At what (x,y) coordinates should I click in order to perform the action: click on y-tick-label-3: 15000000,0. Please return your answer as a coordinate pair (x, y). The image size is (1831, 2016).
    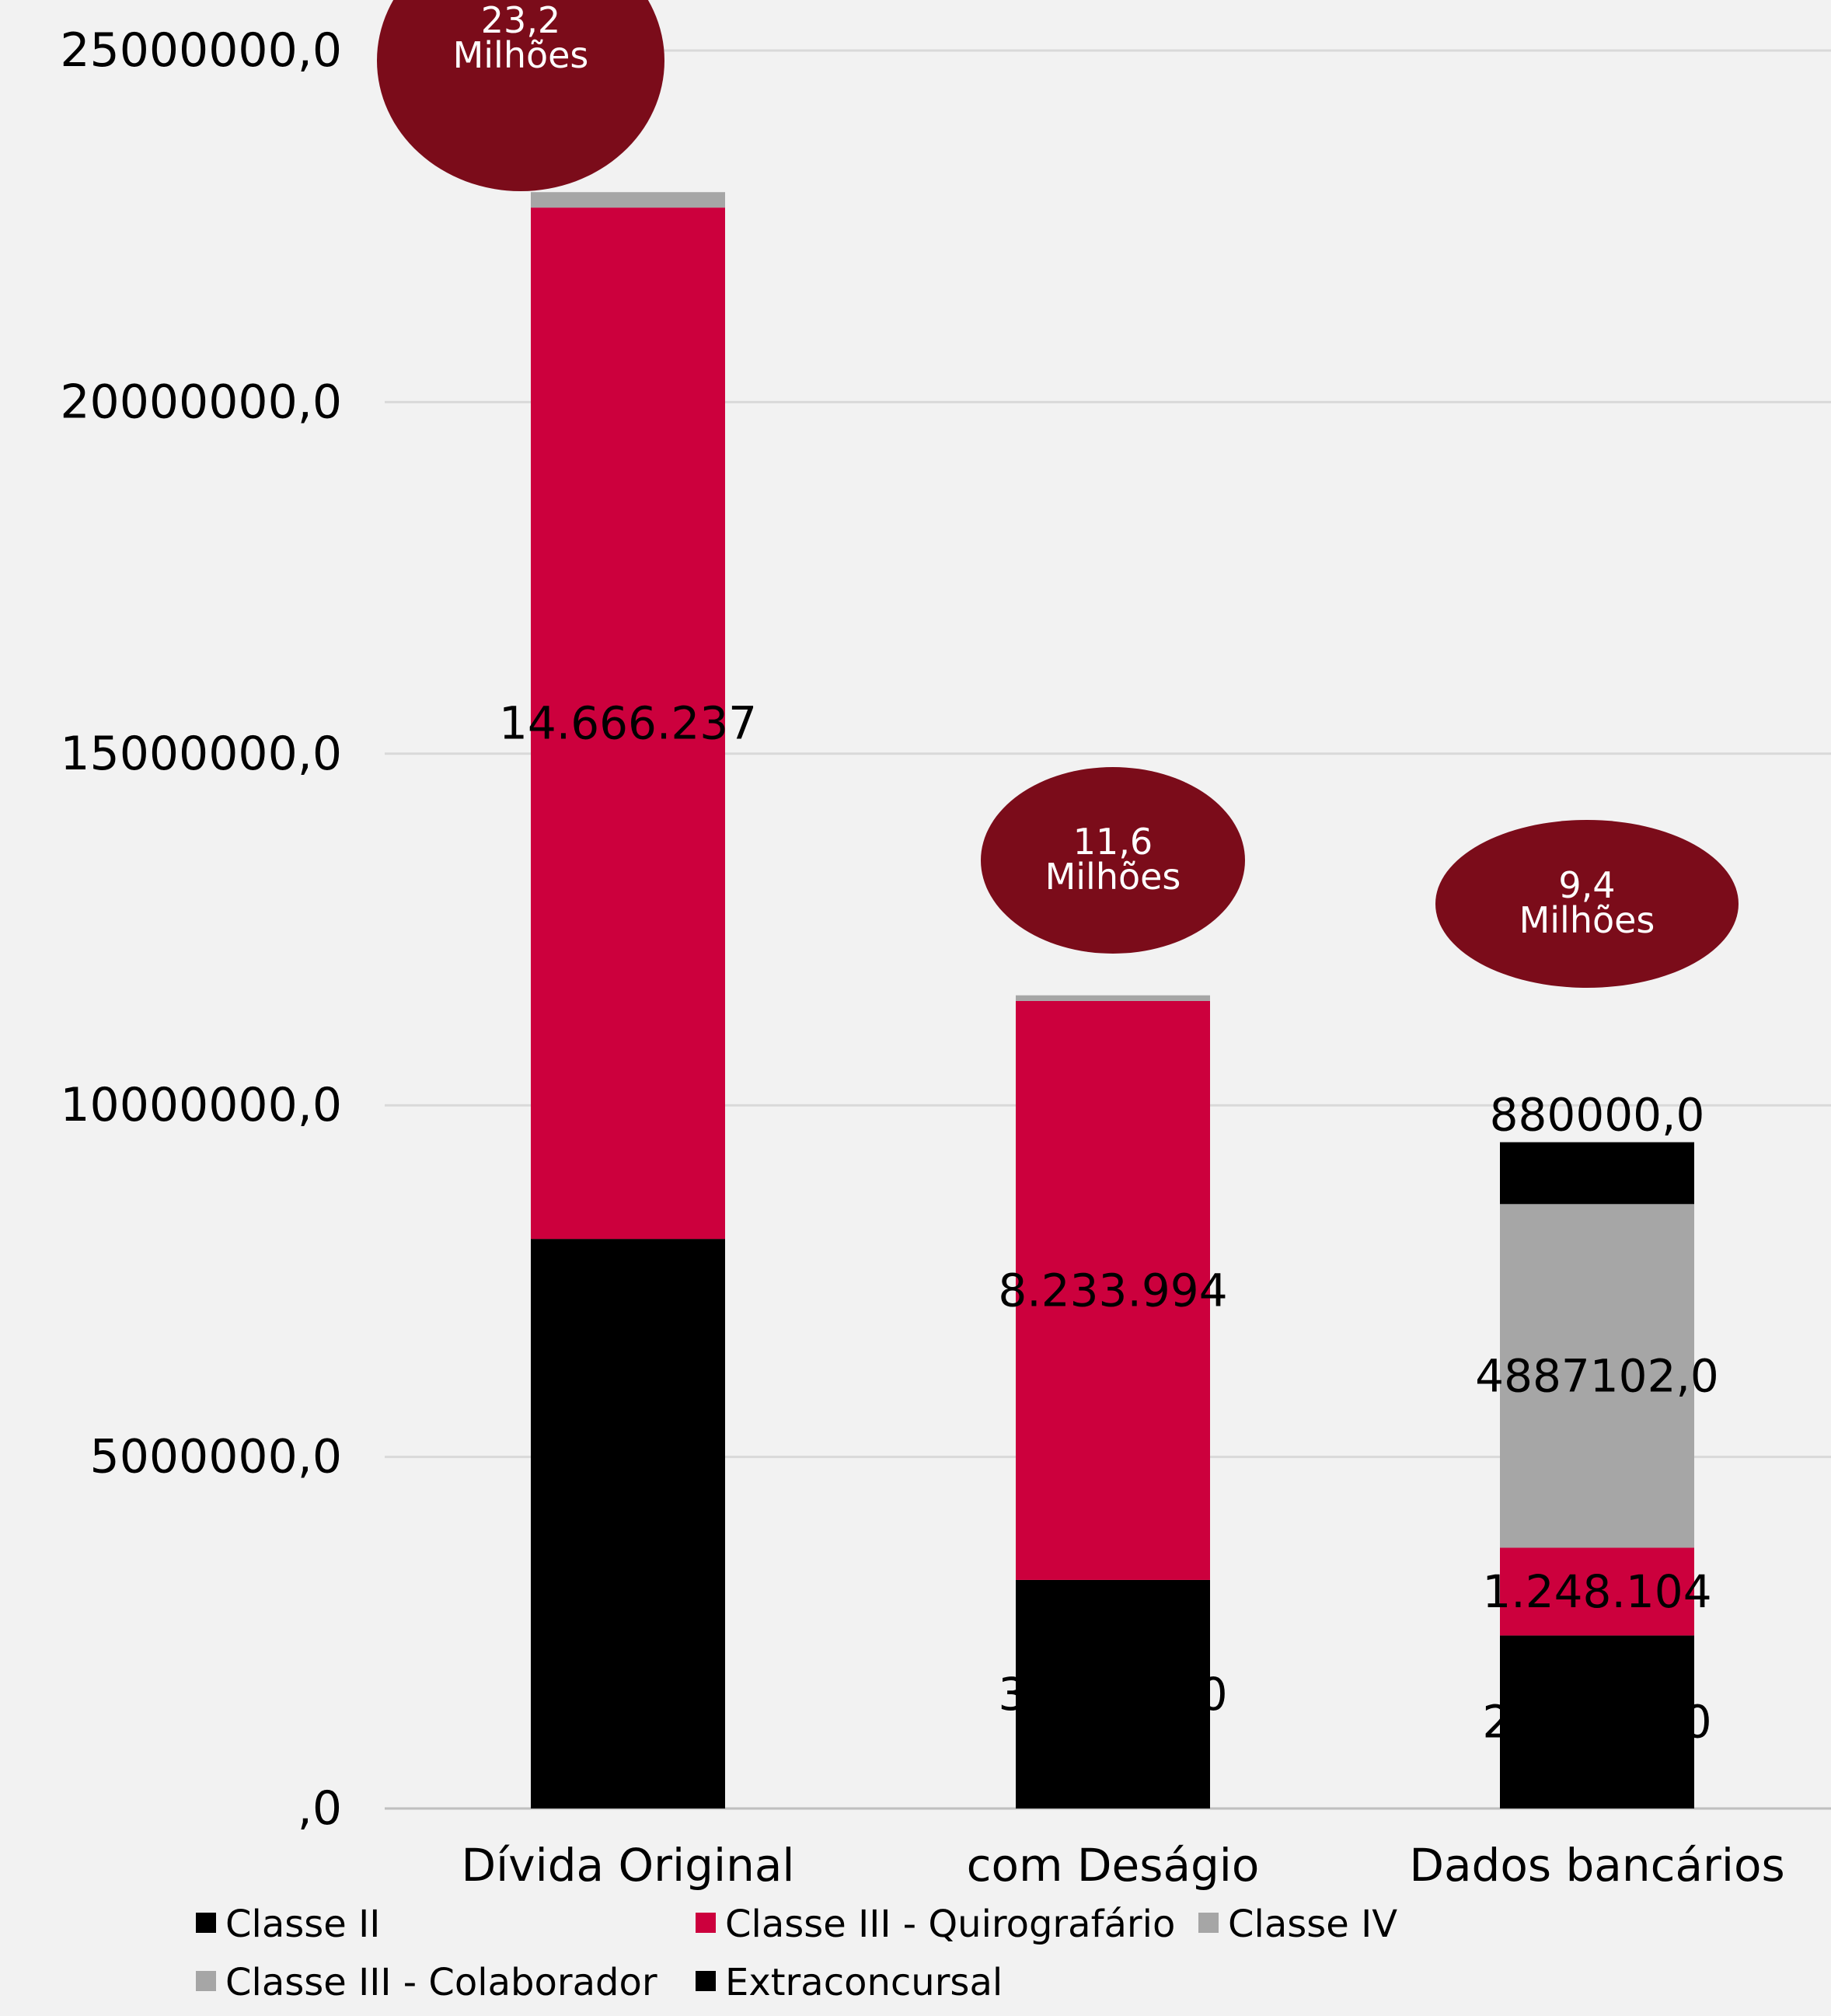
    Looking at the image, I should click on (201, 754).